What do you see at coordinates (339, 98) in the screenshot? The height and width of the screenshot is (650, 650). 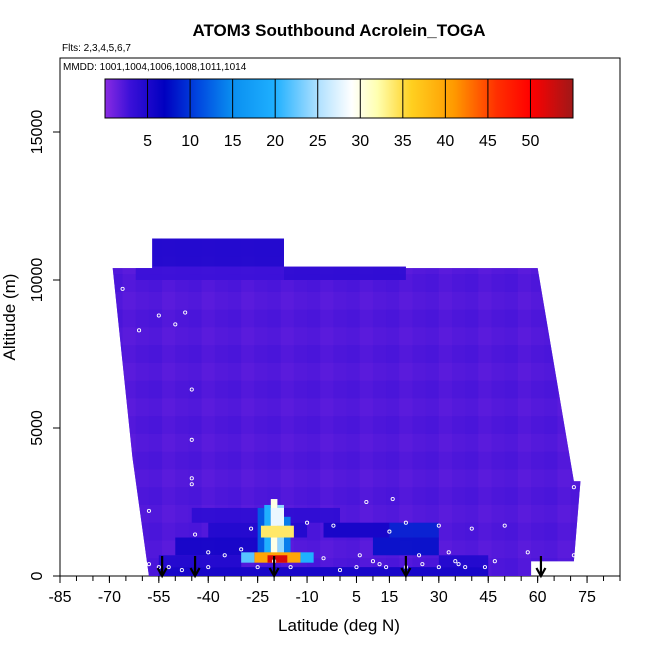 I see `colorbar-gradient` at bounding box center [339, 98].